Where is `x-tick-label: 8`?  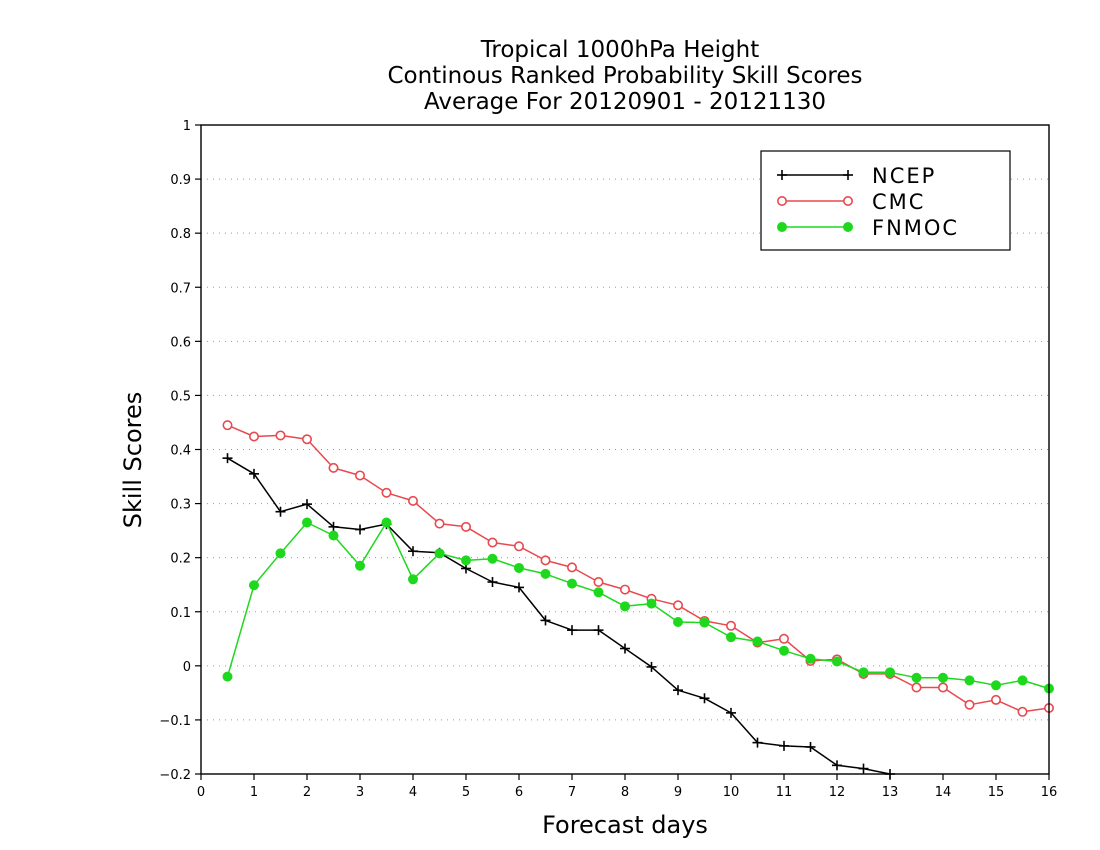 x-tick-label: 8 is located at coordinates (625, 792).